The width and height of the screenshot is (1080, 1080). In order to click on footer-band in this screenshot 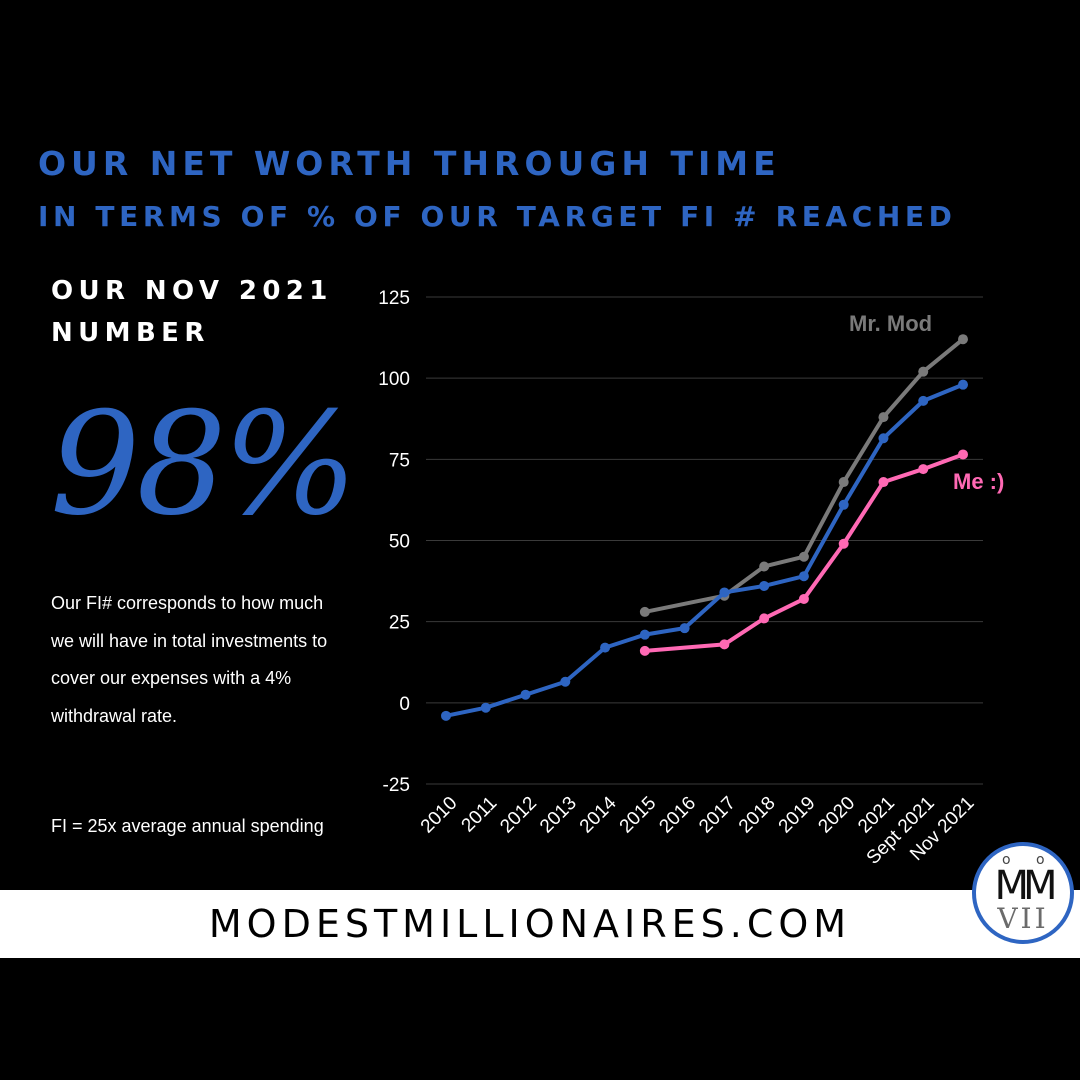, I will do `click(540, 924)`.